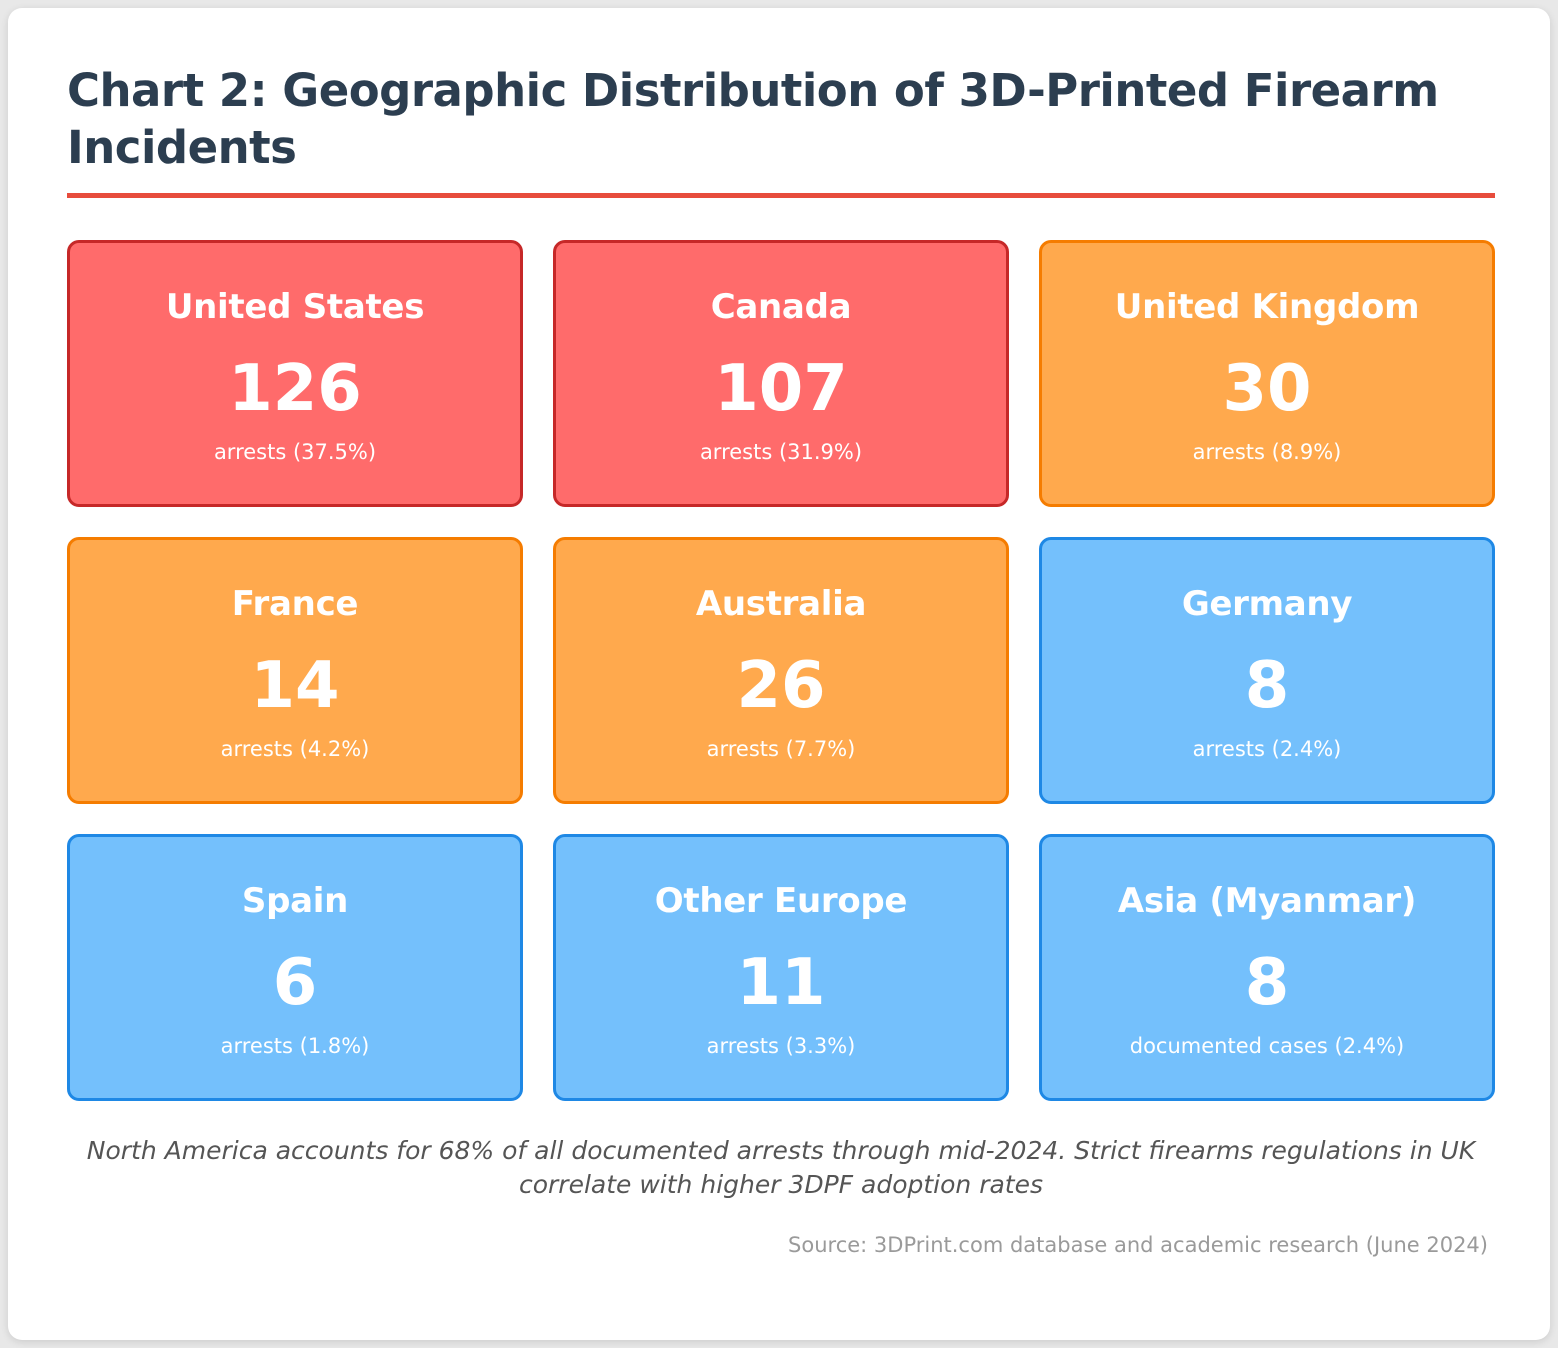  What do you see at coordinates (1267, 452) in the screenshot?
I see `region-detail: arrests (8.9%)` at bounding box center [1267, 452].